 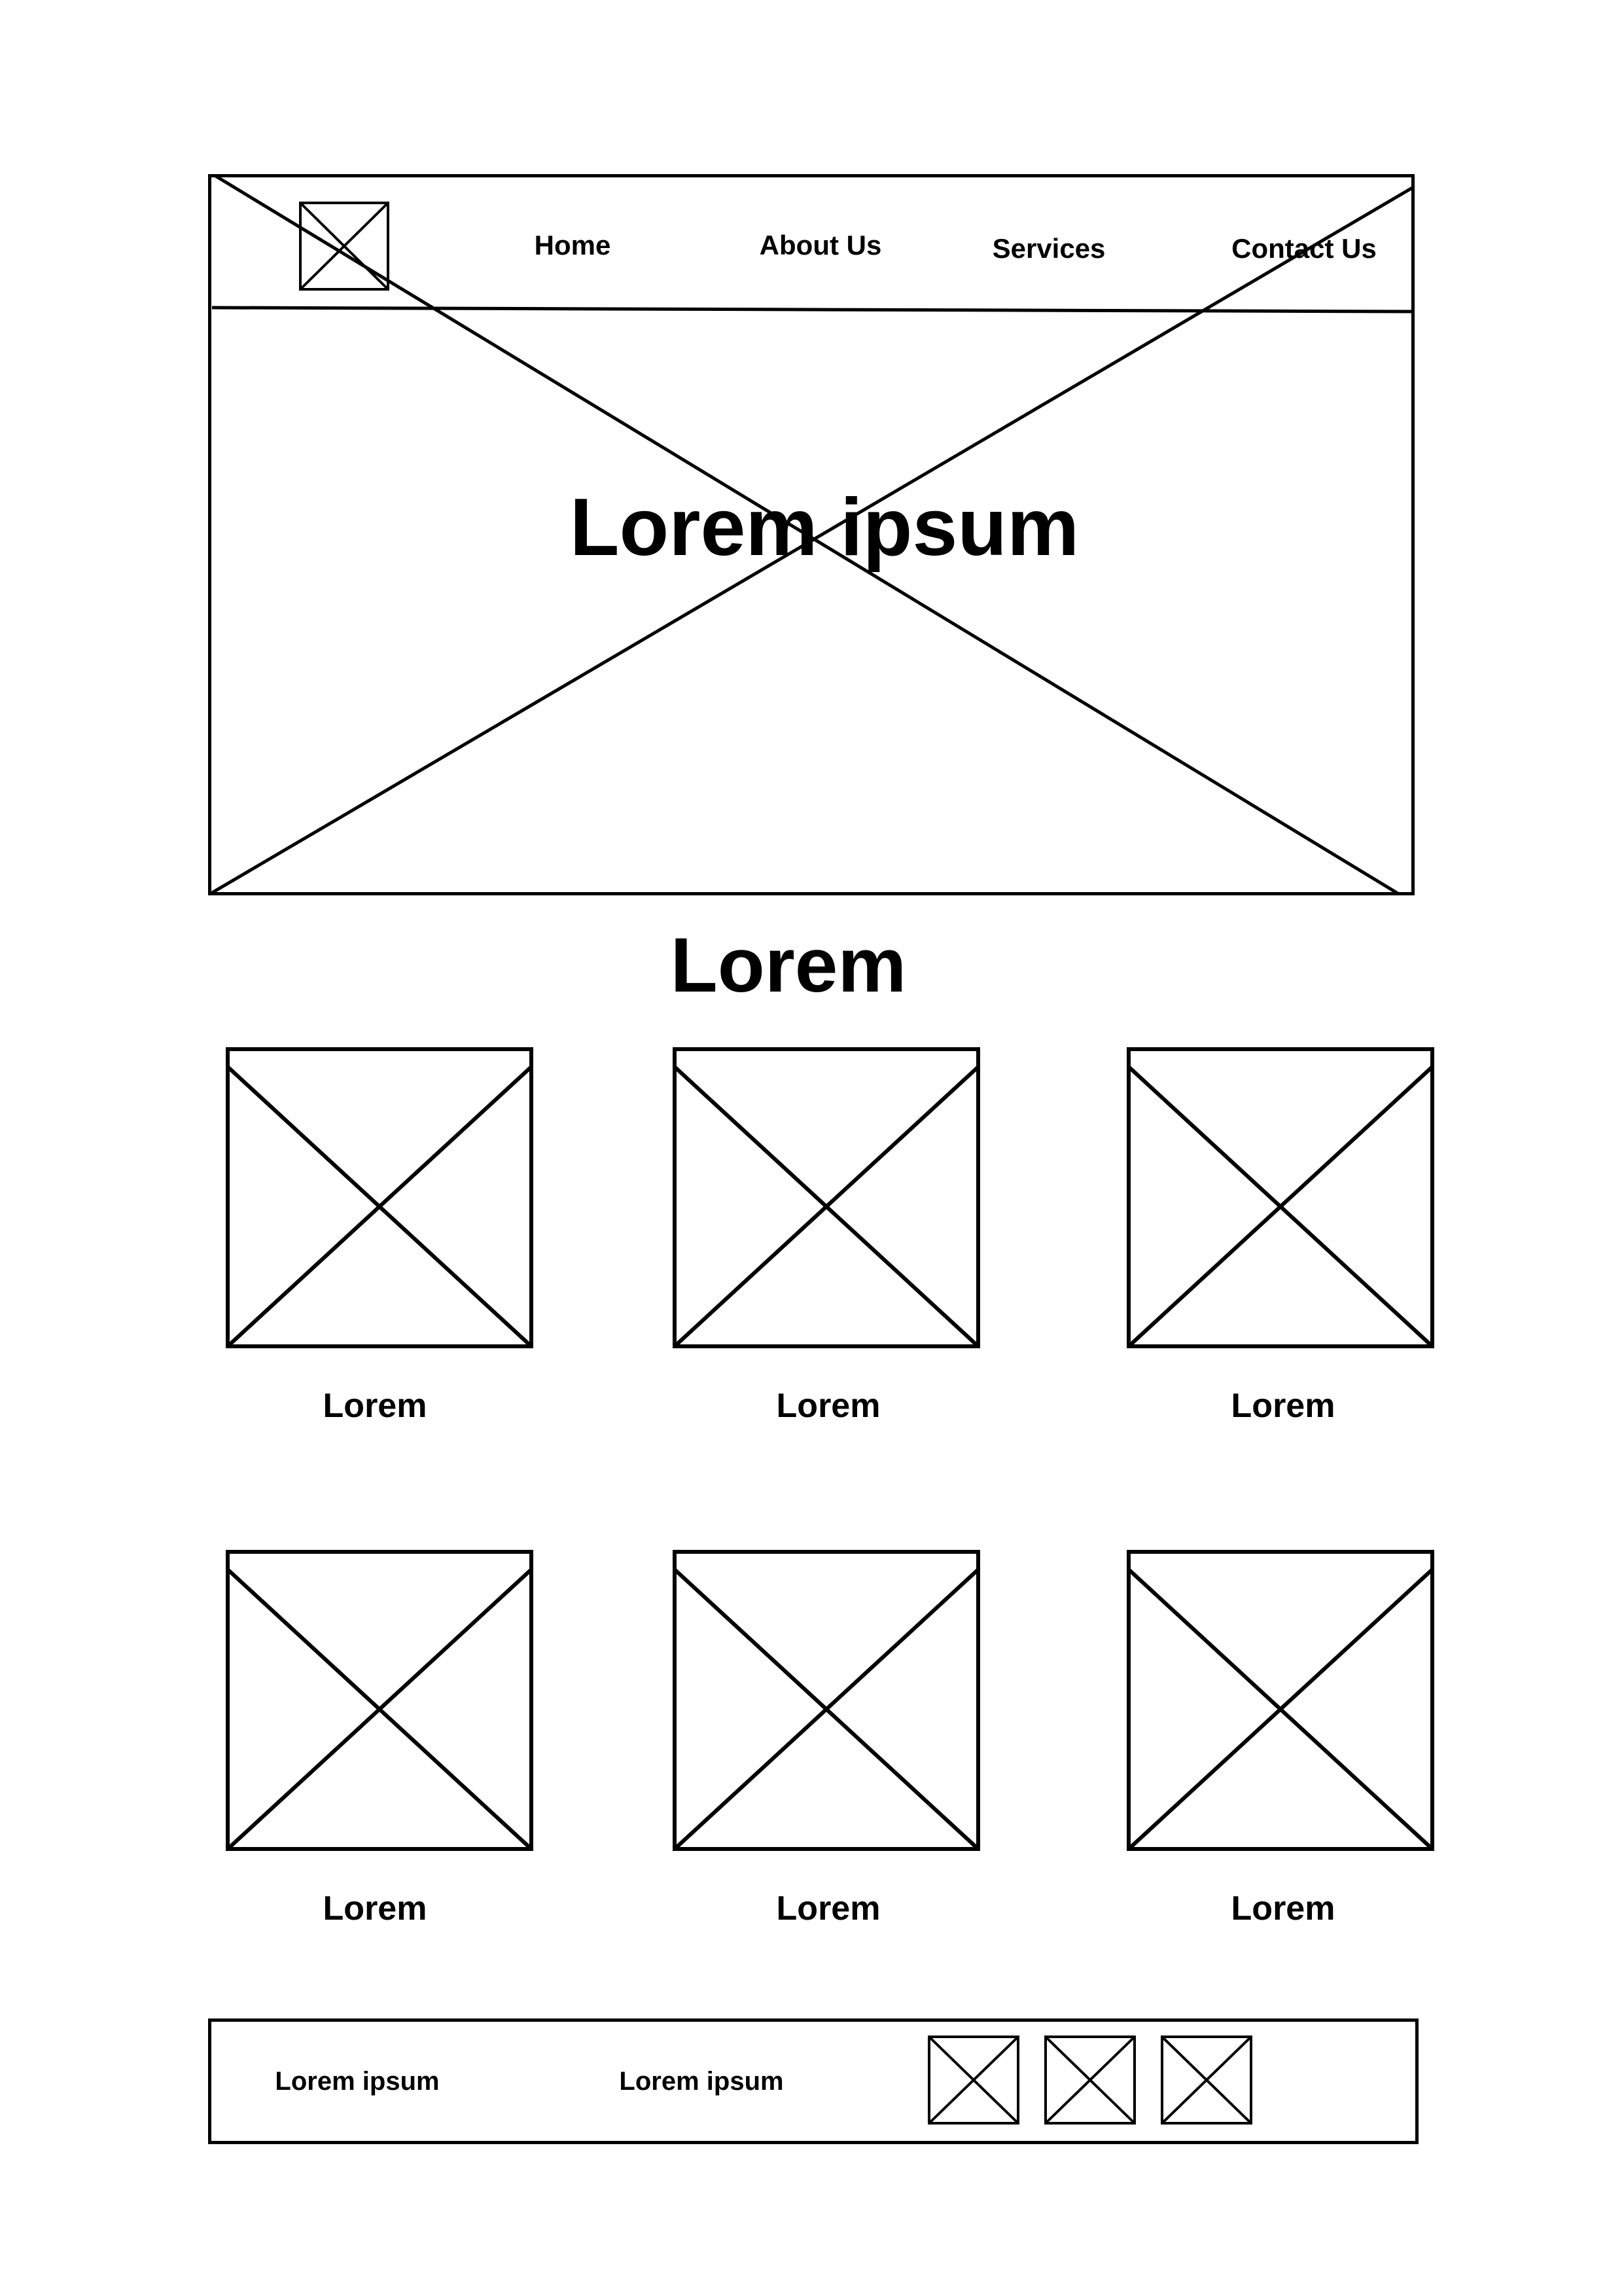 What do you see at coordinates (812, 310) in the screenshot?
I see `header-divider` at bounding box center [812, 310].